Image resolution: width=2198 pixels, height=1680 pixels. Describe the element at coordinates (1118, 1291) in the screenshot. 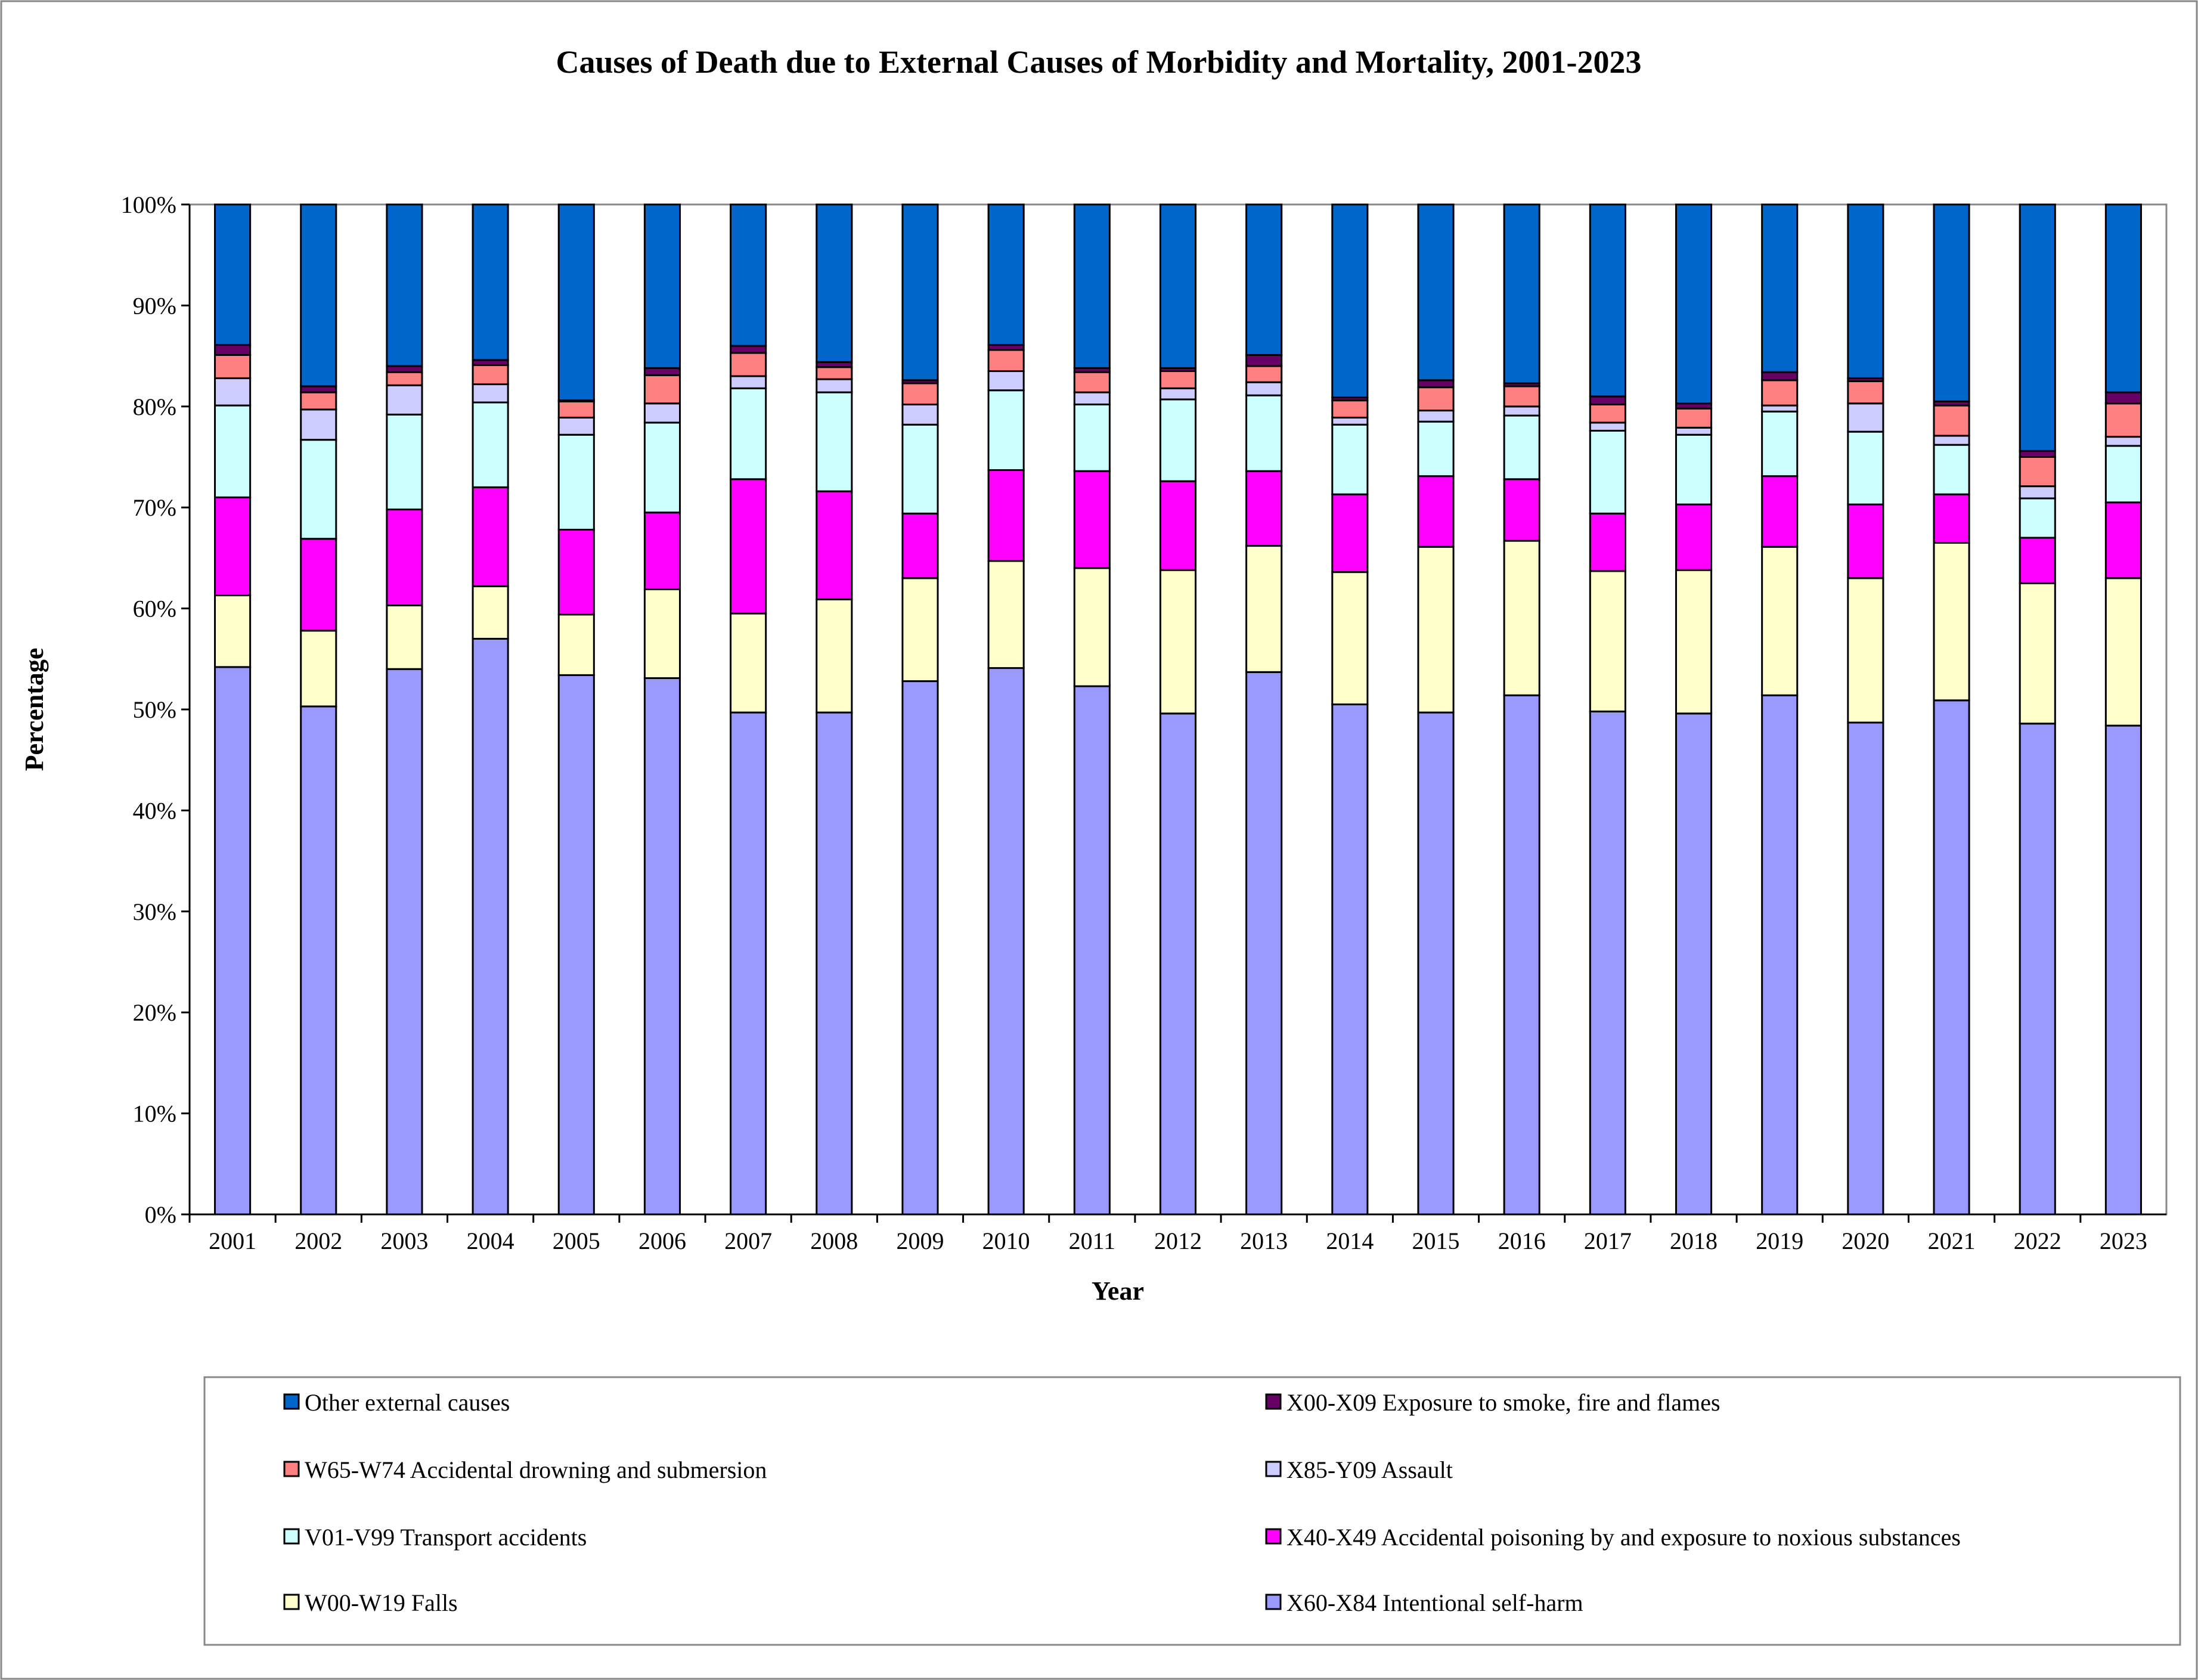

I see `x-axis-title: Year` at that location.